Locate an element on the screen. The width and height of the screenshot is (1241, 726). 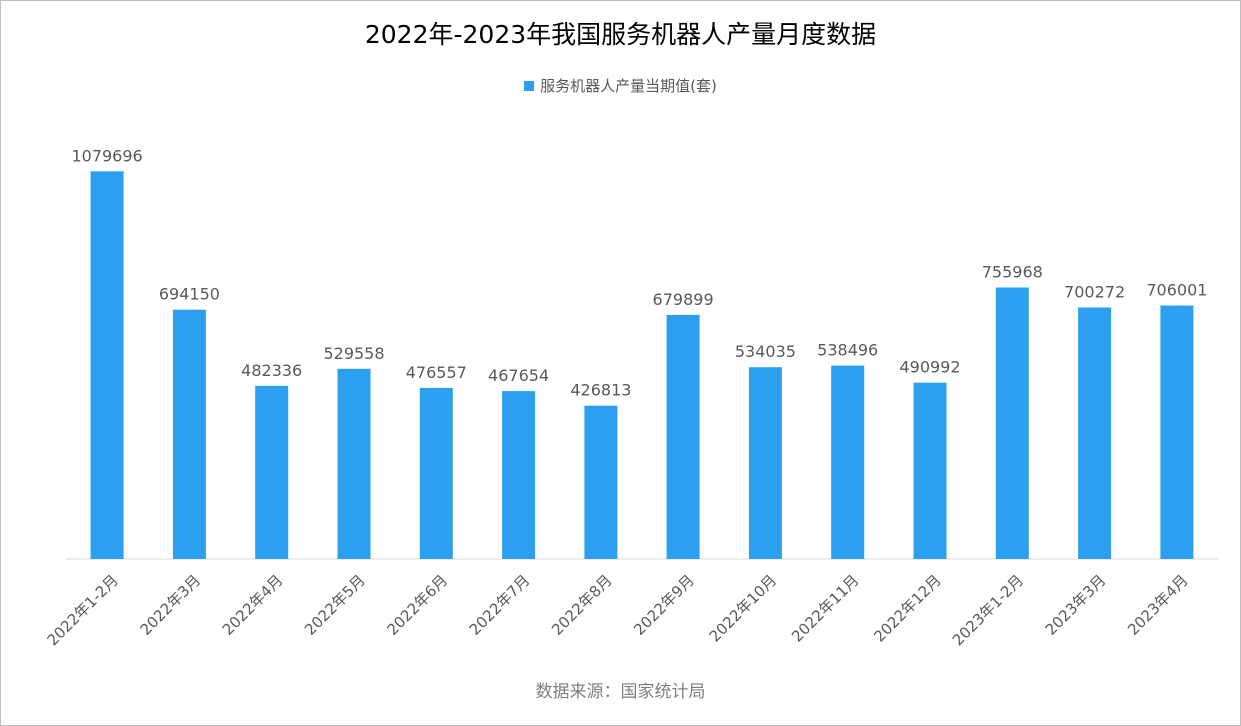
legend: 服务机器人产量当期值(套) is located at coordinates (620, 85).